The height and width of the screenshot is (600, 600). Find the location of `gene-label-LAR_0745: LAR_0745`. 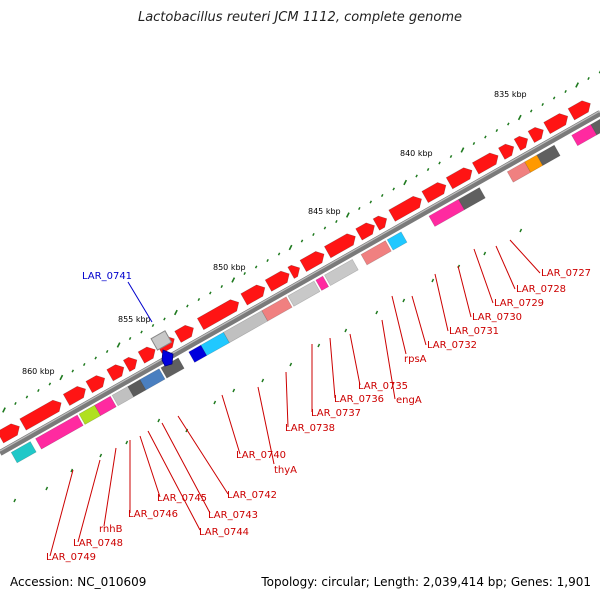

gene-label-LAR_0745: LAR_0745 is located at coordinates (182, 498).